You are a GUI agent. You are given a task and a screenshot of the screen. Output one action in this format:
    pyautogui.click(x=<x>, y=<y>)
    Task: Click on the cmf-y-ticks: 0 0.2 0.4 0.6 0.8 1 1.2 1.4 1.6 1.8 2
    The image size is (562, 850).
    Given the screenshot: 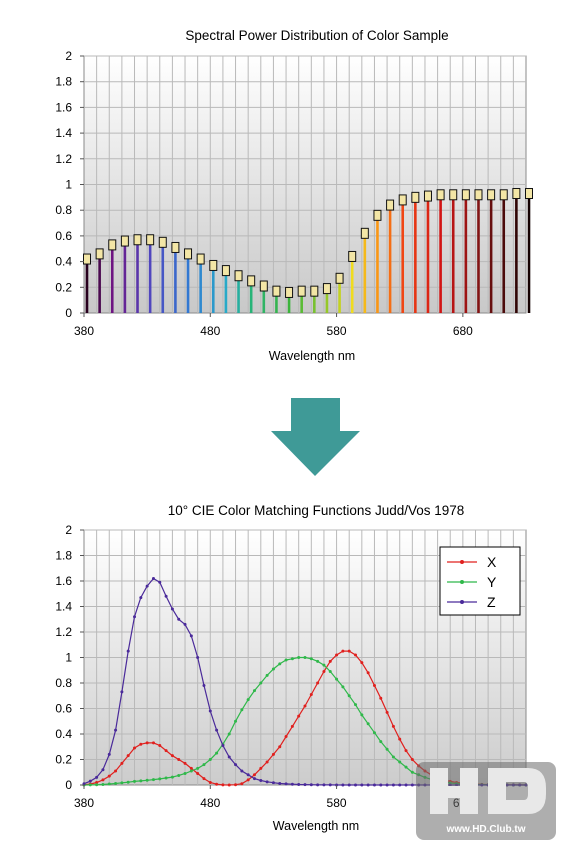 What is the action you would take?
    pyautogui.click(x=69, y=657)
    